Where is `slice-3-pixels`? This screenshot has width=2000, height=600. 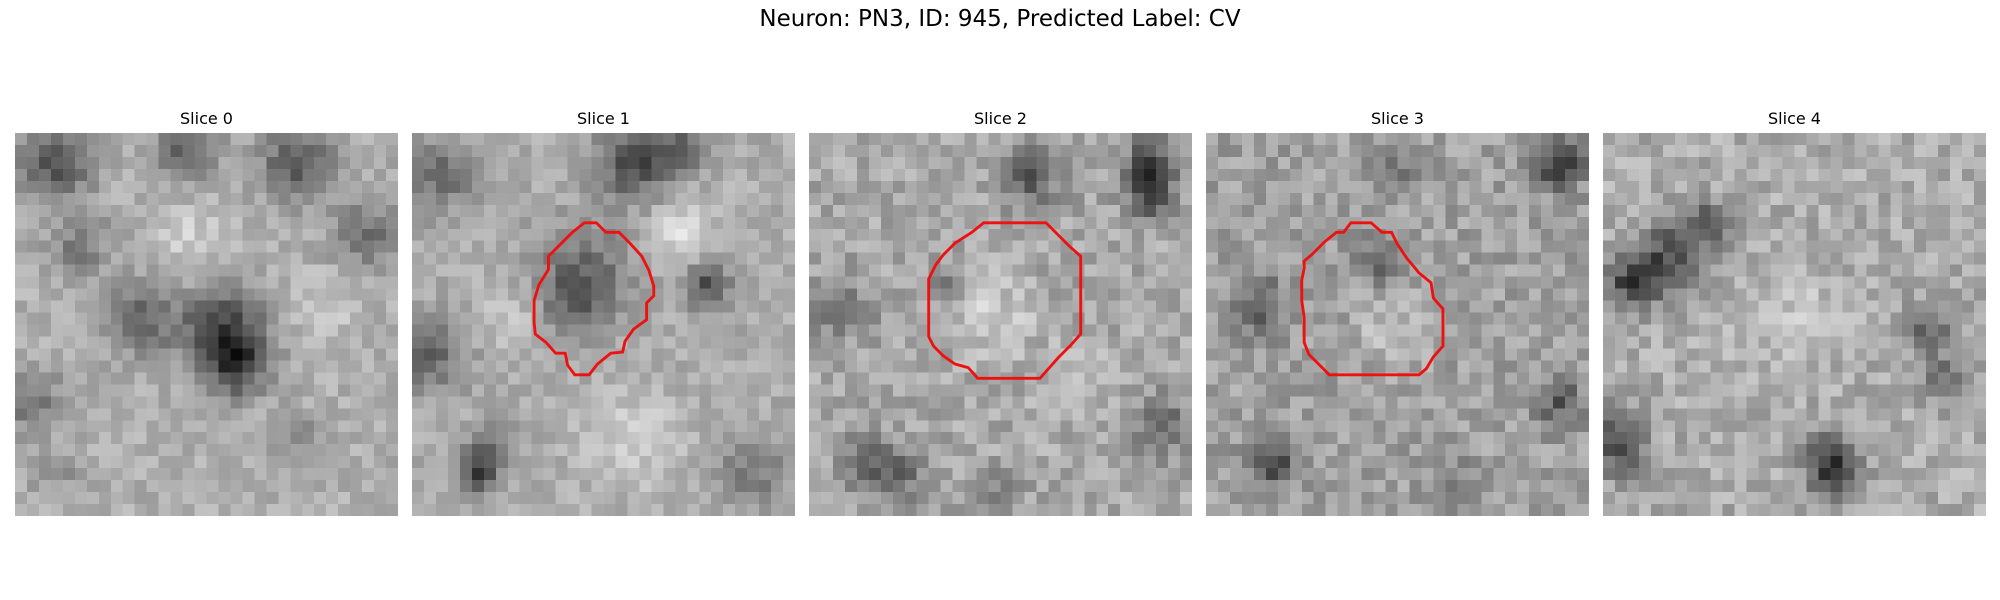
slice-3-pixels is located at coordinates (1397, 324).